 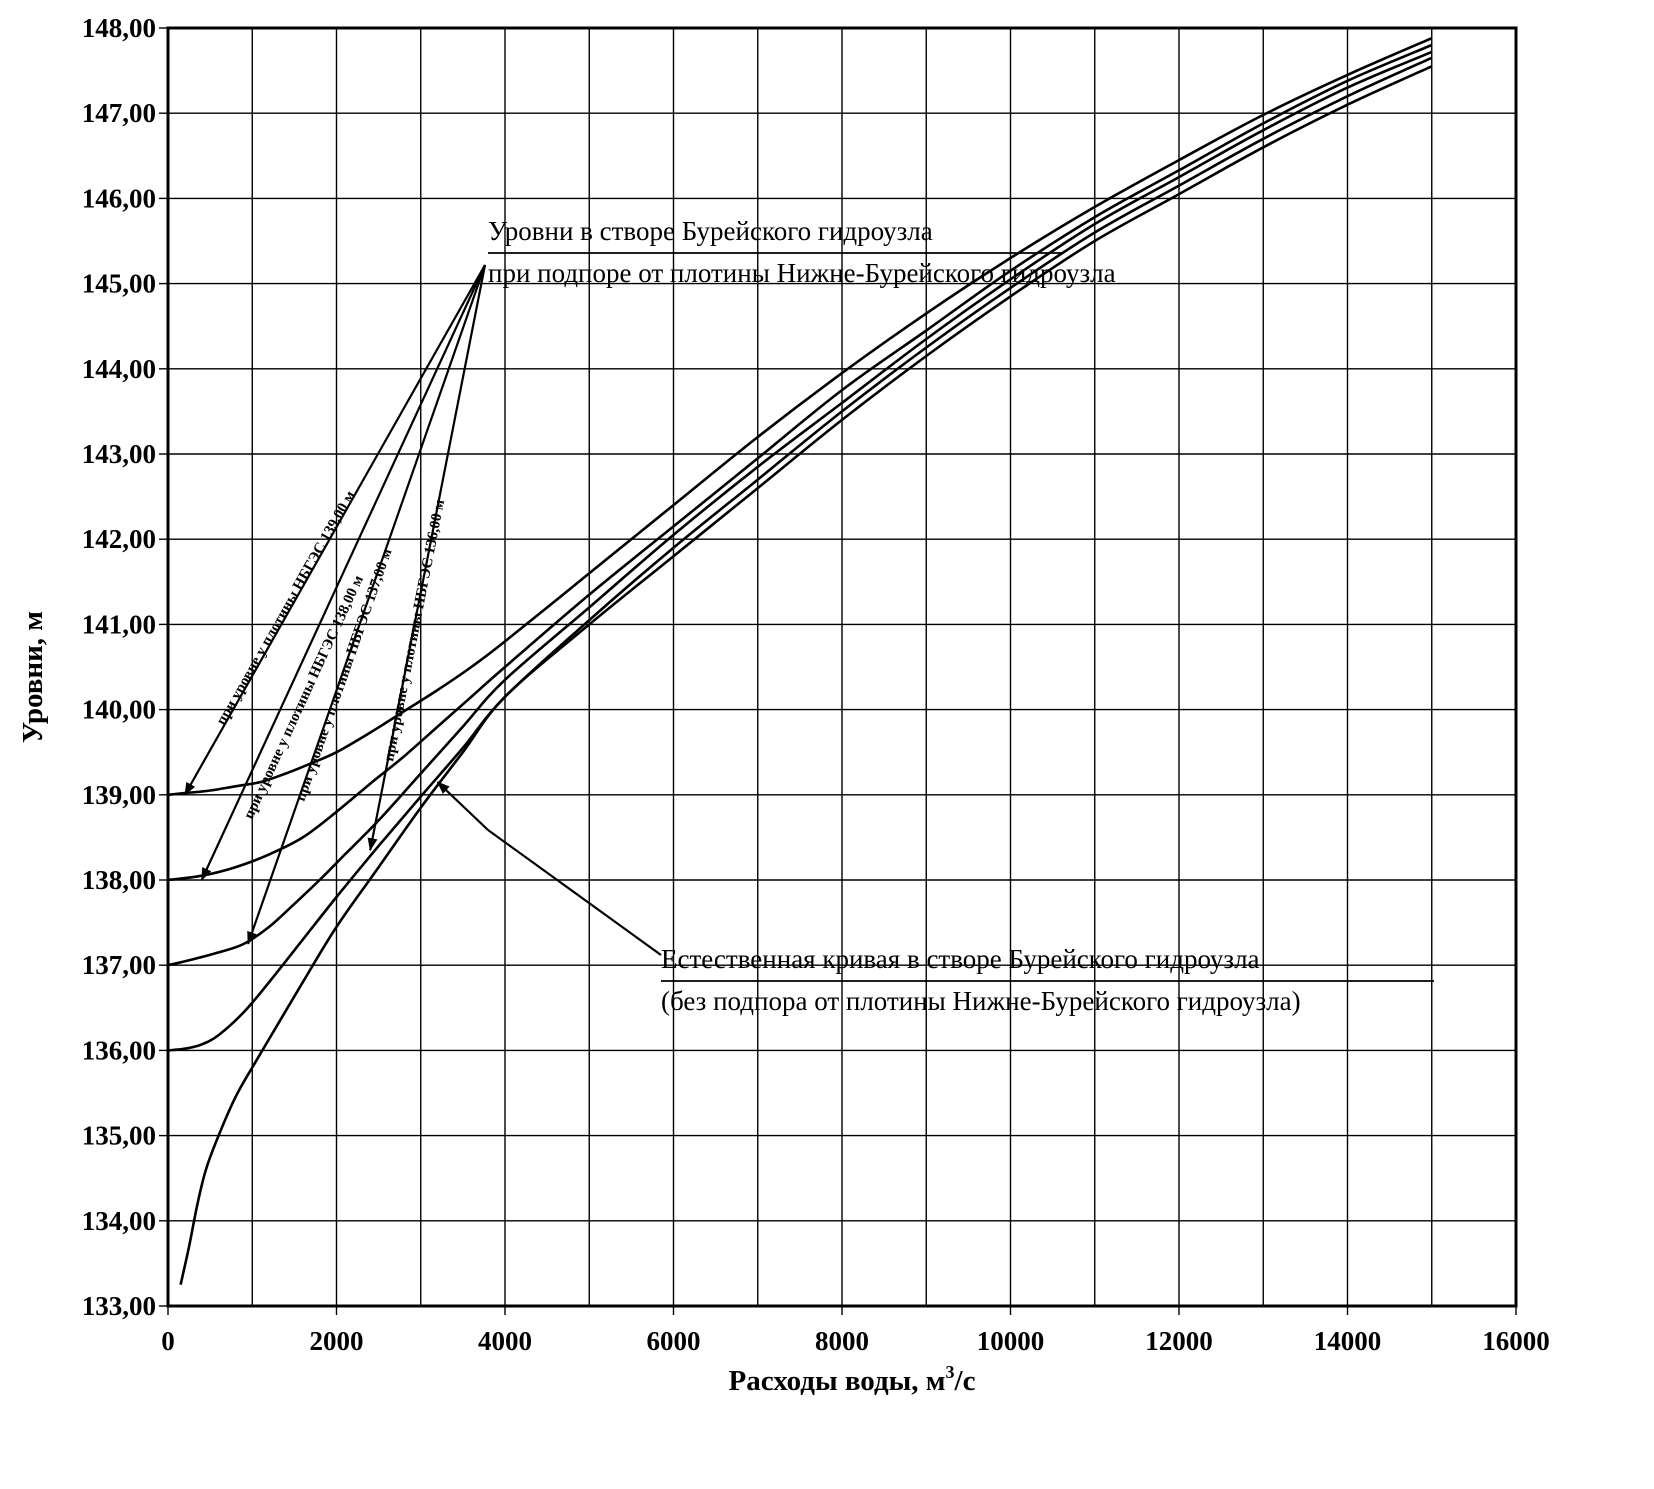 I want to click on y-tick-label: 147,00, so click(x=119, y=113).